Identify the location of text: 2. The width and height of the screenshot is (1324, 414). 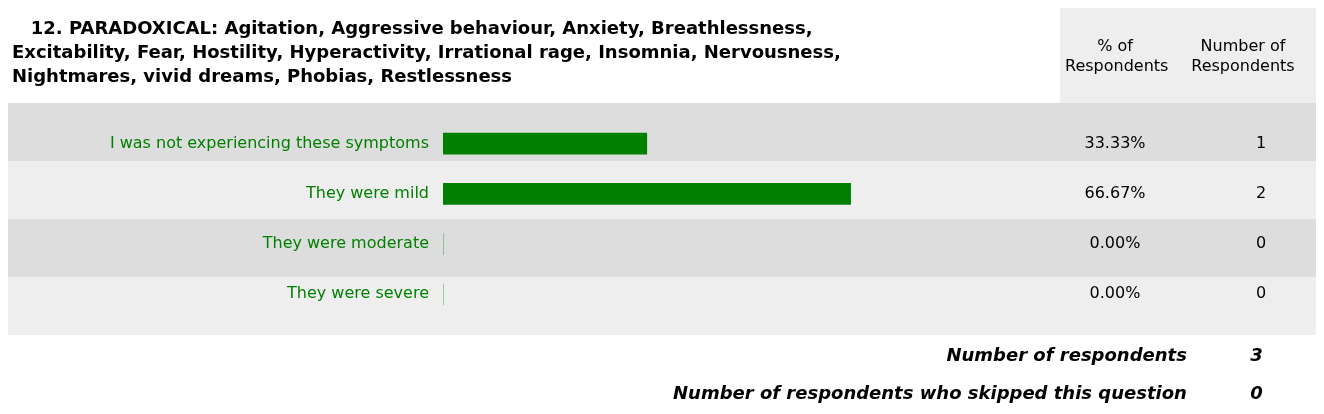
(1261, 193).